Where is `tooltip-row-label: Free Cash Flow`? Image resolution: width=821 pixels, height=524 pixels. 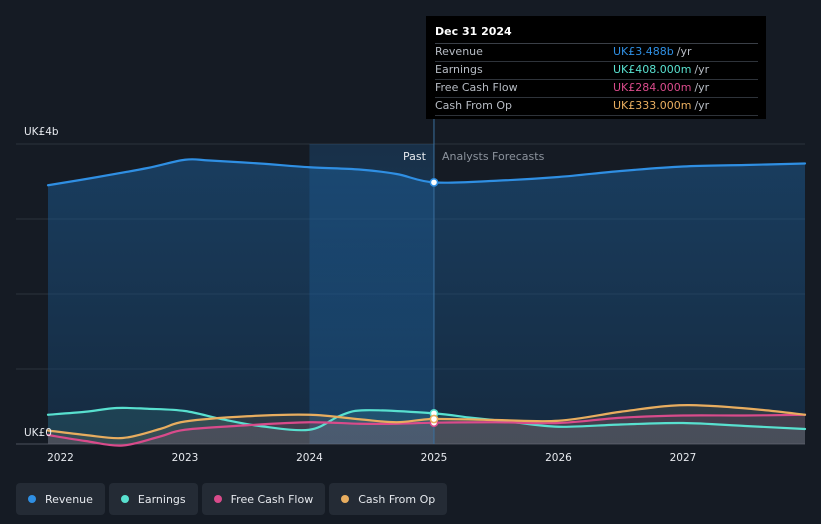 tooltip-row-label: Free Cash Flow is located at coordinates (476, 87).